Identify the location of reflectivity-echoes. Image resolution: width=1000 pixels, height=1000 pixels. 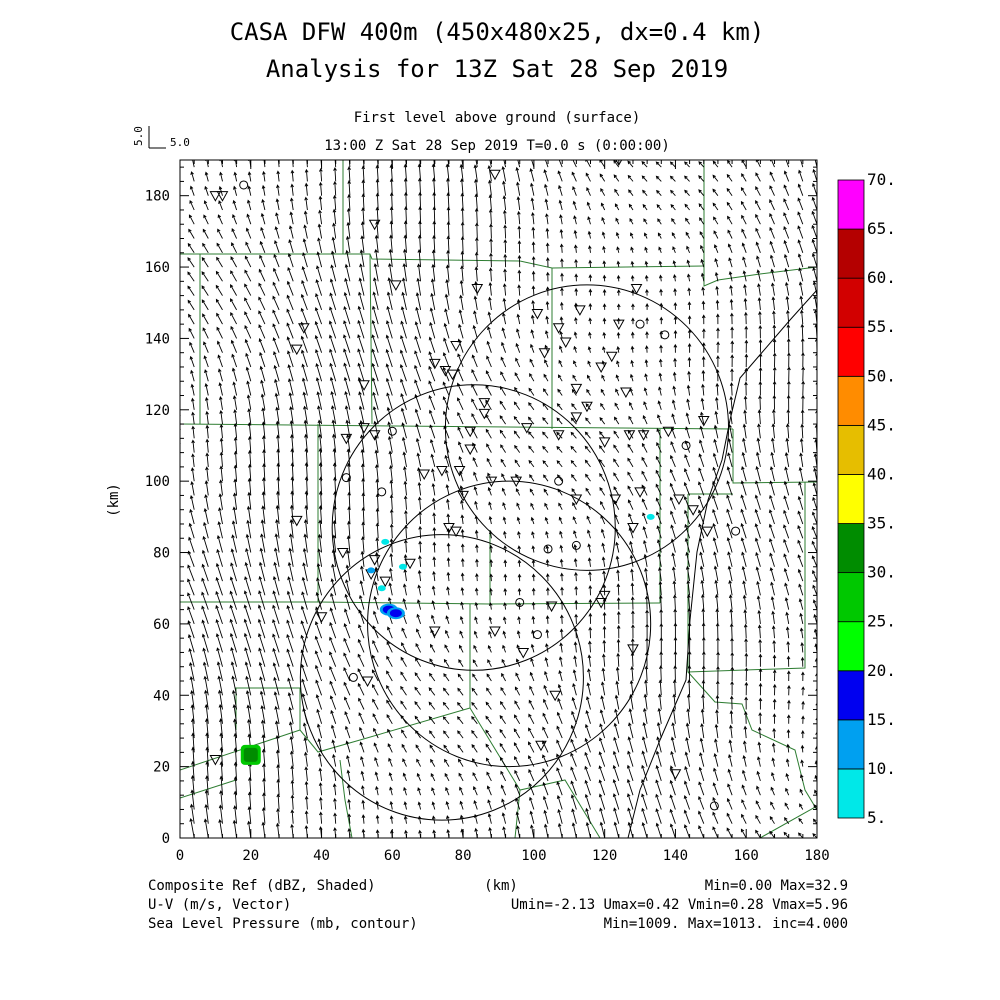
(447, 639).